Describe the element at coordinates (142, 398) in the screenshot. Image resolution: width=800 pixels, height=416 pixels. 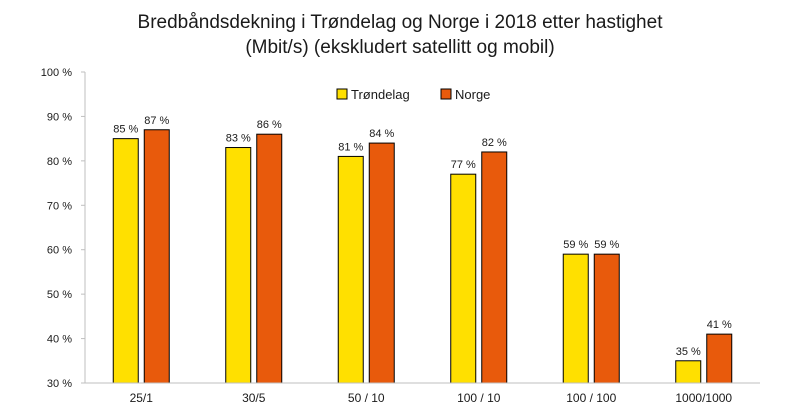
I see `x-category-label: 25/1` at that location.